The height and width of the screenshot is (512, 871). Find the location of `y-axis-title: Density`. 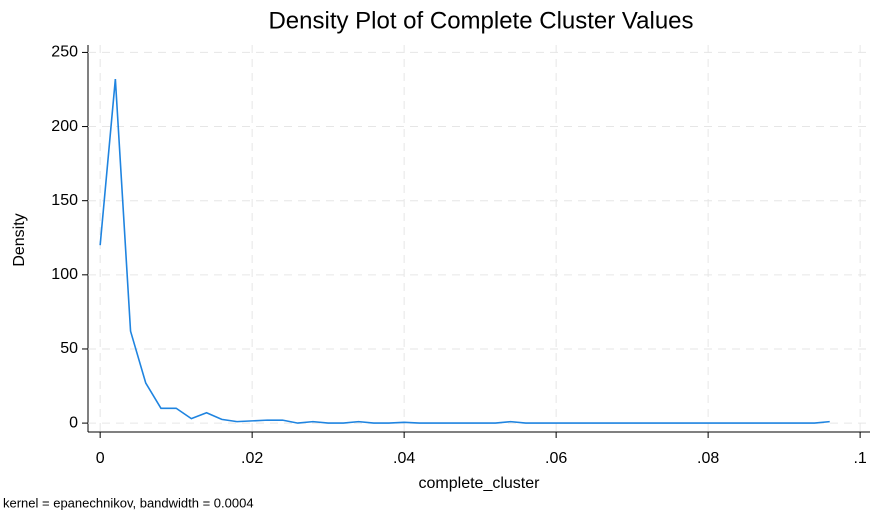

y-axis-title: Density is located at coordinates (19, 239).